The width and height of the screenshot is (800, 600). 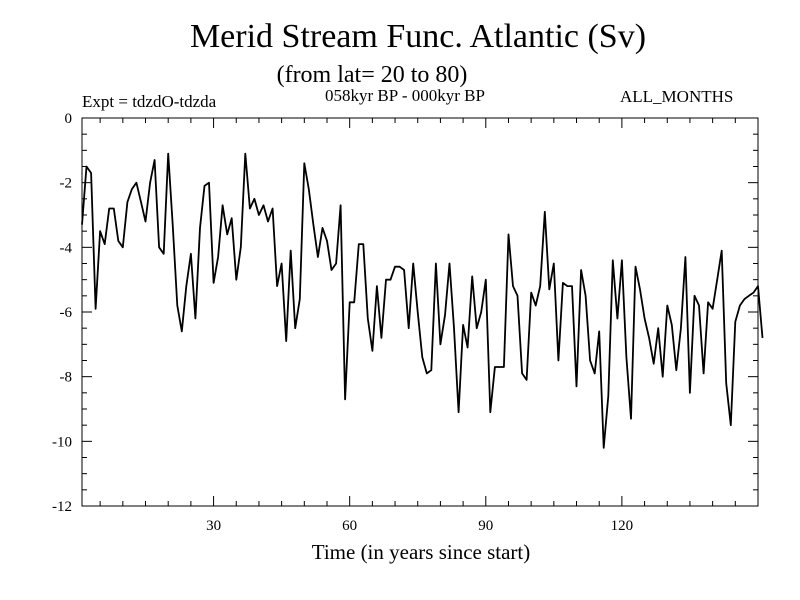 I want to click on y-tick-label: -4, so click(x=66, y=248).